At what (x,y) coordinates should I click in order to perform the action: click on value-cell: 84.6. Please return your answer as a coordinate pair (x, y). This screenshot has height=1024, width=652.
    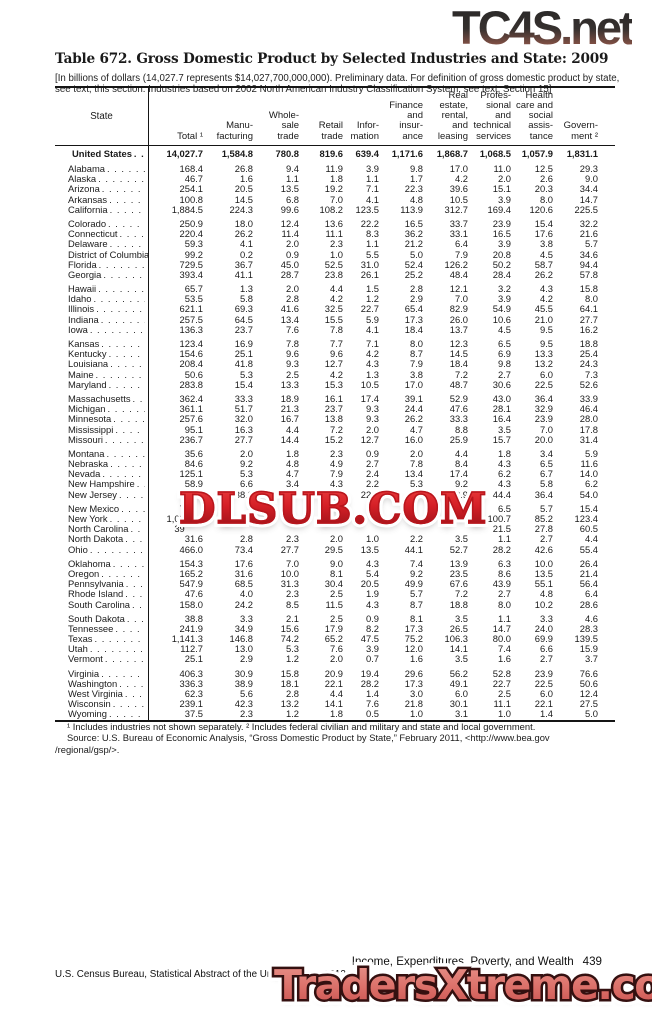
    Looking at the image, I should click on (193, 464).